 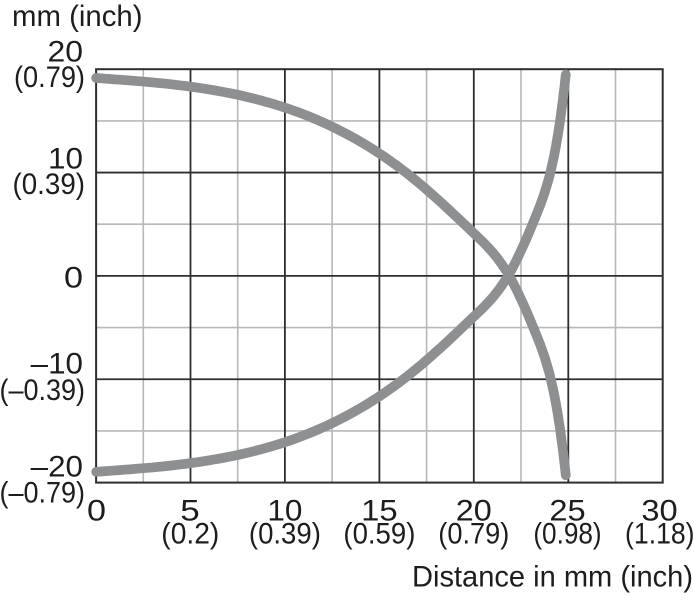 What do you see at coordinates (190, 534) in the screenshot?
I see `svg-text: (0.2)` at bounding box center [190, 534].